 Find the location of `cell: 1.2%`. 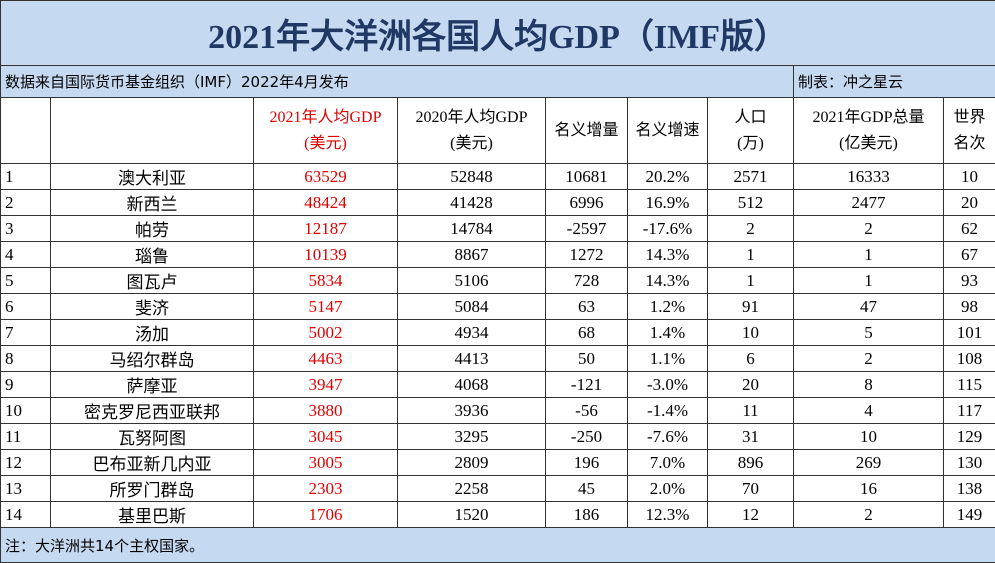

cell: 1.2% is located at coordinates (668, 307).